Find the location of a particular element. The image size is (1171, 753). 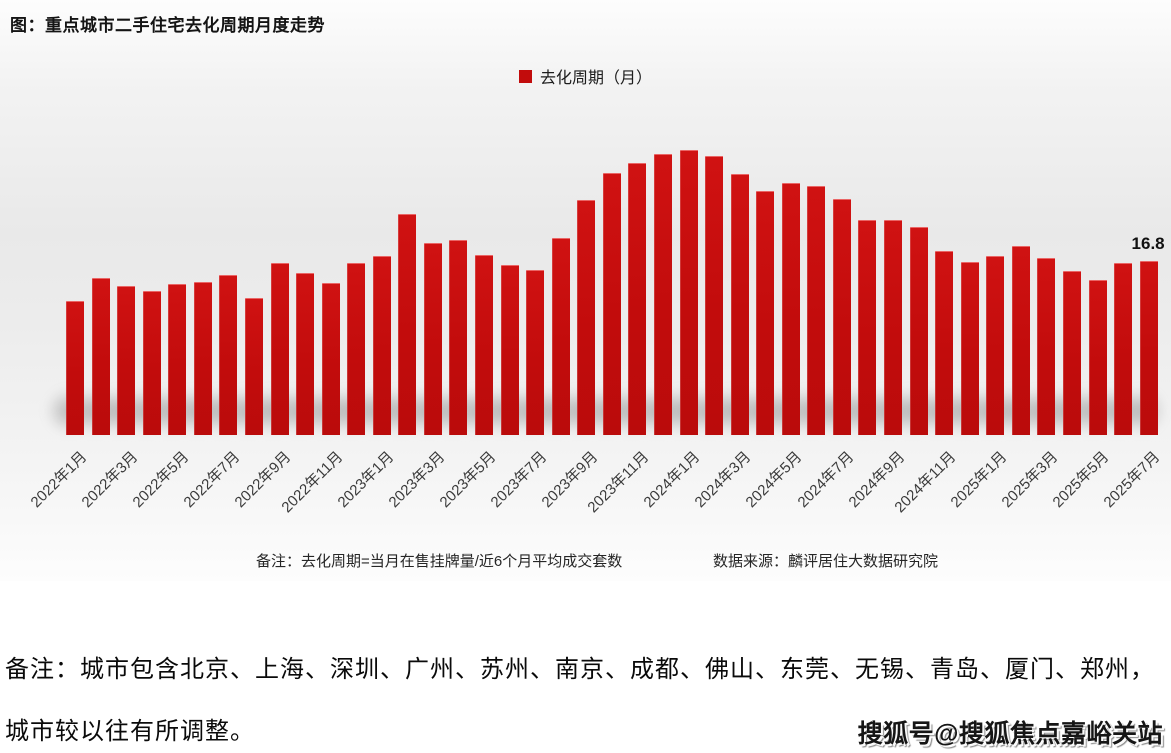

bar-2025年1月 is located at coordinates (995, 345).